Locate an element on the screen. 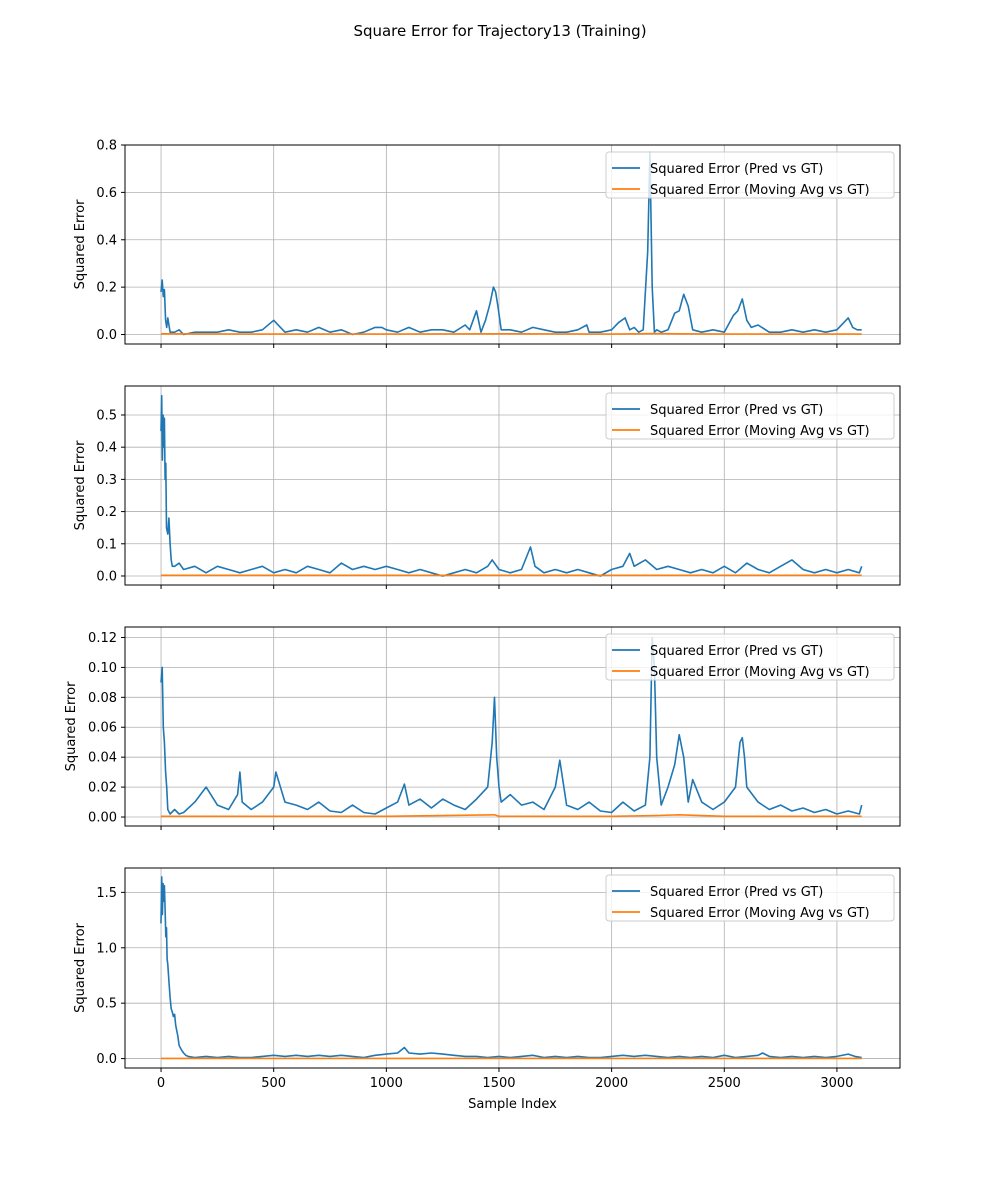 Image resolution: width=1000 pixels, height=1200 pixels. y-axis: 0.0 0.5 1.0 1.5 Squared Error is located at coordinates (99, 976).